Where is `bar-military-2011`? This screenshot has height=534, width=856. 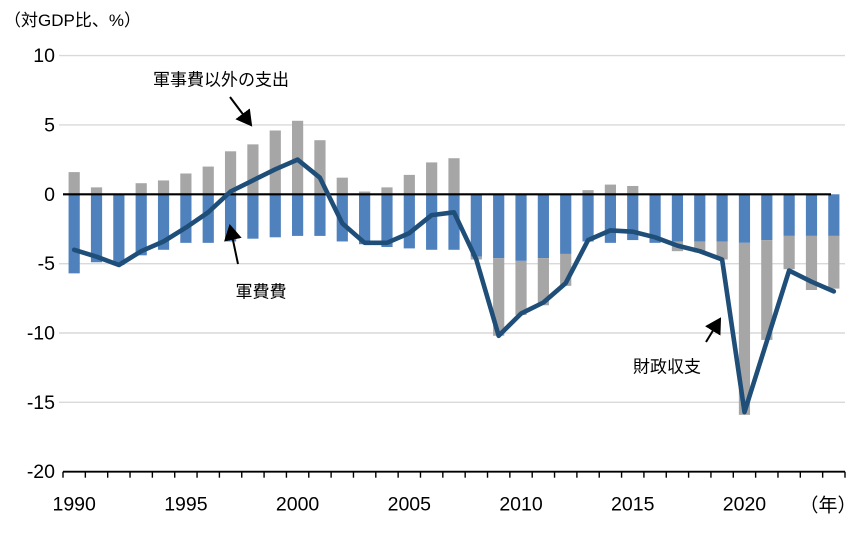
bar-military-2011 is located at coordinates (543, 226).